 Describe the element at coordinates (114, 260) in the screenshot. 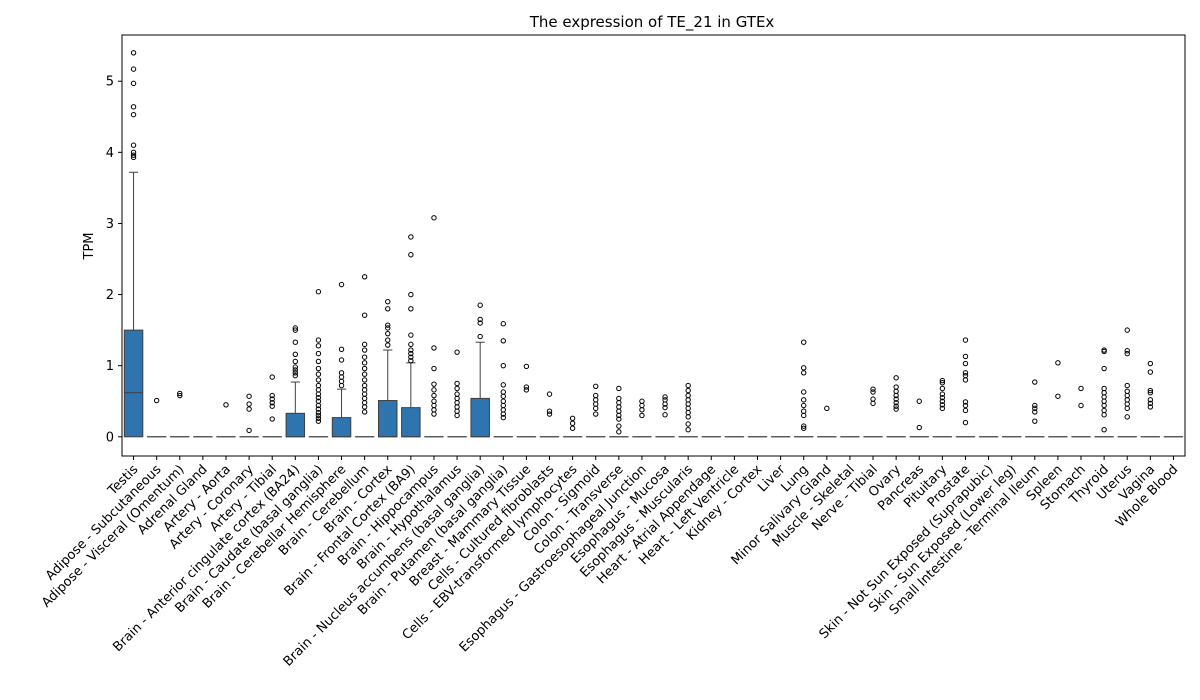

I see `y-axis-ticks: 0 1 2 3 4 5` at that location.